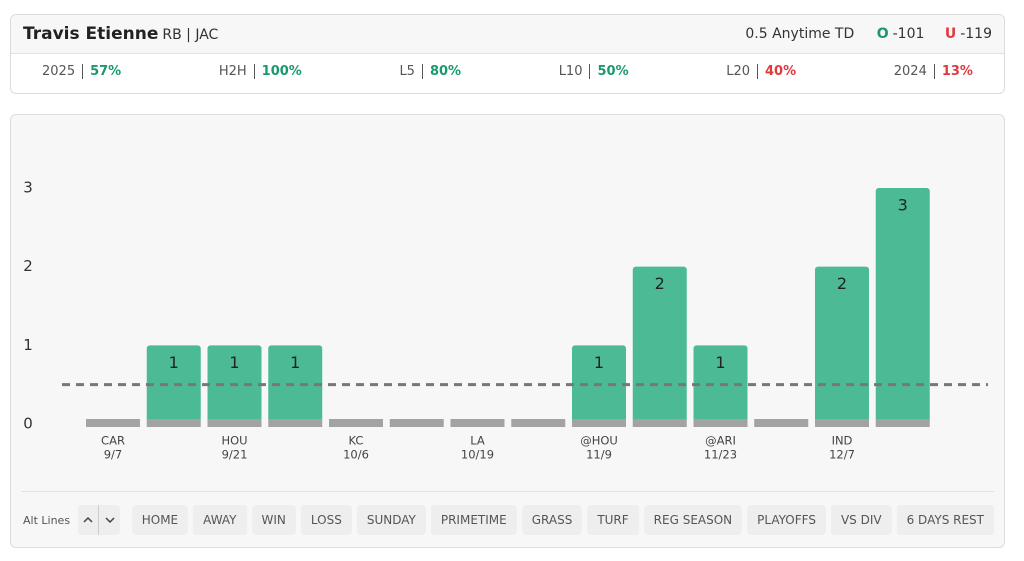  I want to click on hit-rate-label: H2H, so click(236, 71).